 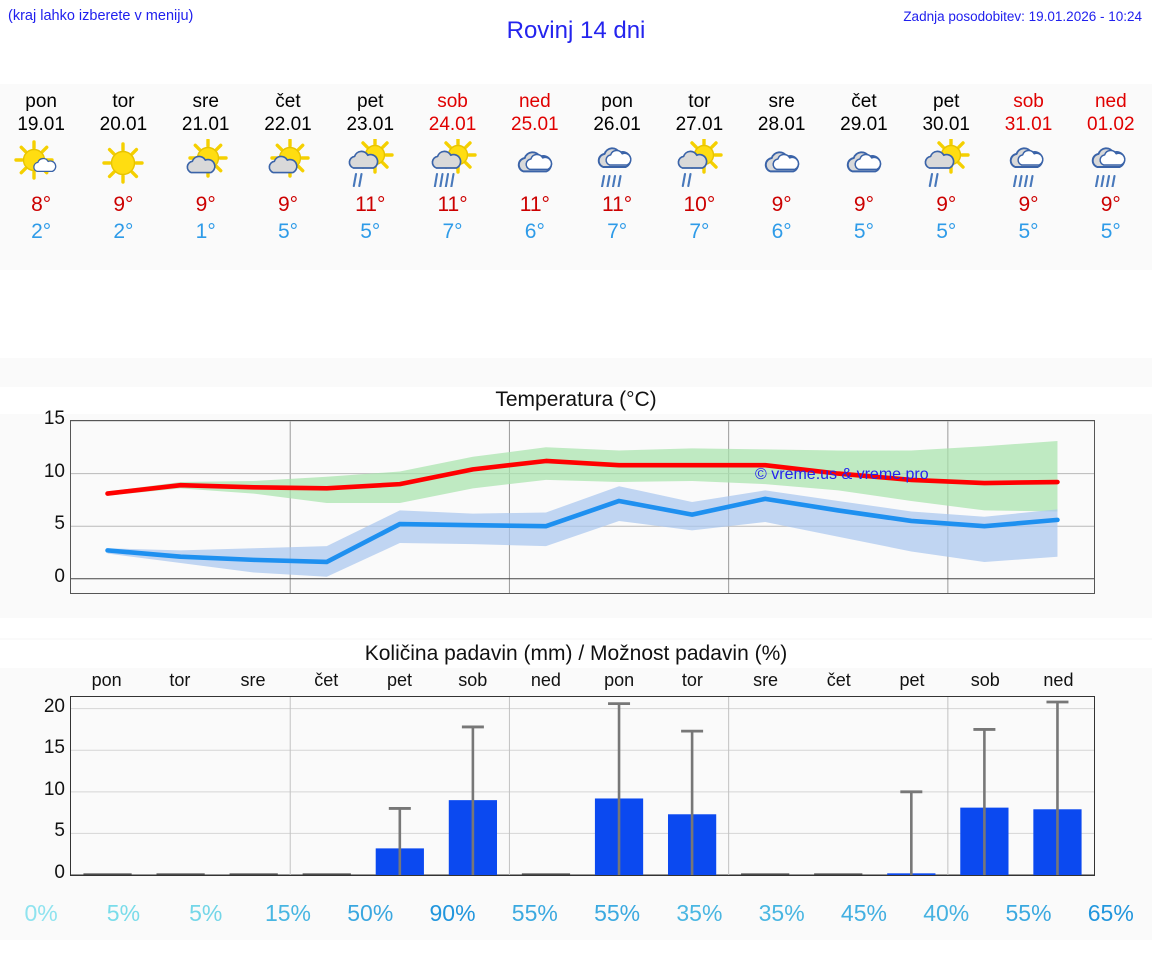 I want to click on day-column-6: sob 24.01 11° 7°, so click(x=452, y=177).